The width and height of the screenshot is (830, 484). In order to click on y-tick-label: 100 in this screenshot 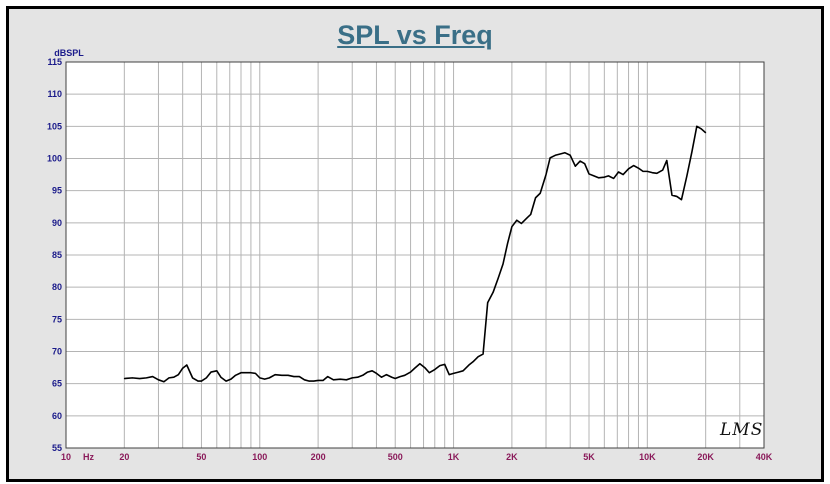, I will do `click(54, 159)`.